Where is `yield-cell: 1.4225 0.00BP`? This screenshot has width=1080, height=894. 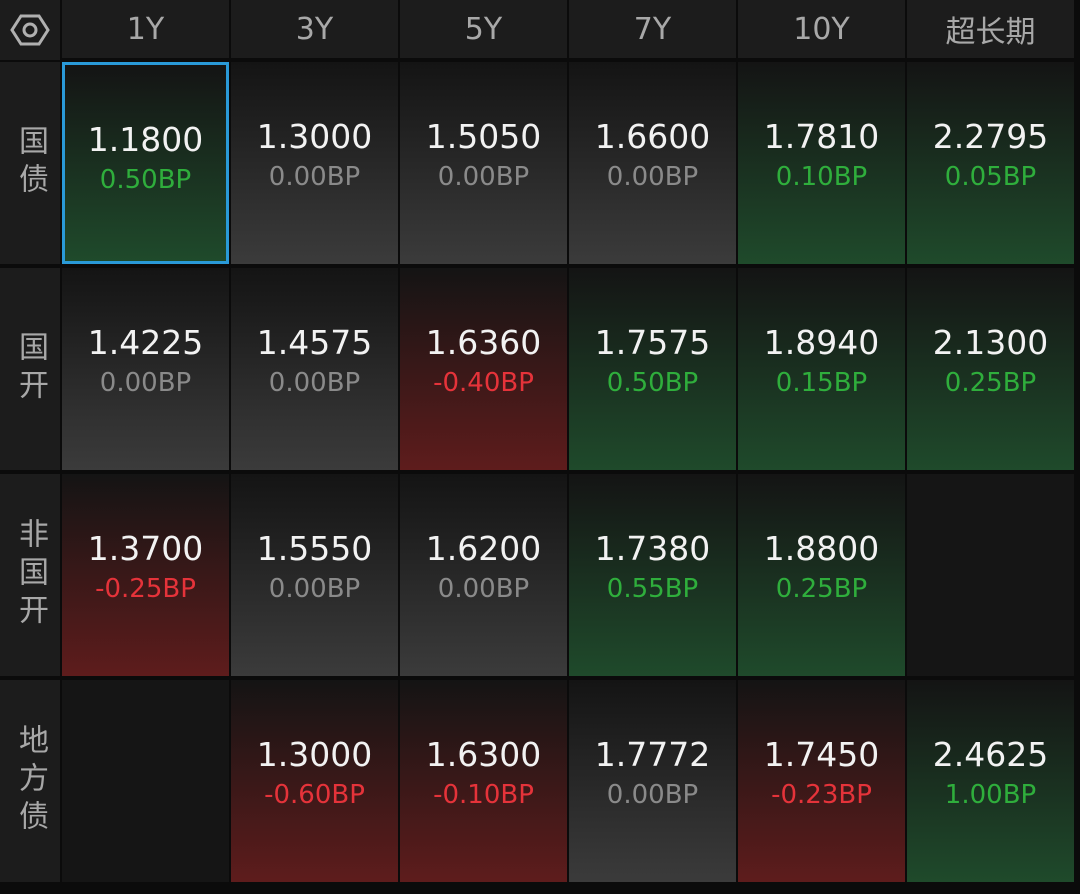
yield-cell: 1.4225 0.00BP is located at coordinates (145, 369).